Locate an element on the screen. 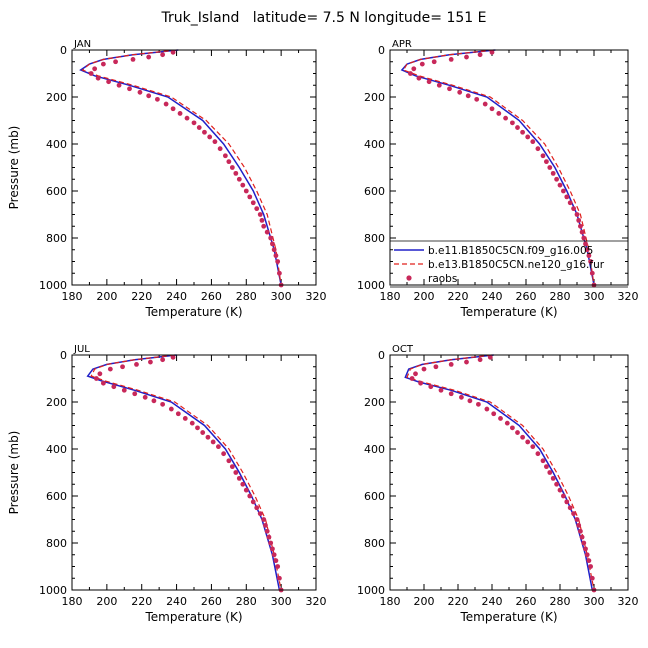 The image size is (648, 648). panel-apr-xtick-label: 280 is located at coordinates (560, 296).